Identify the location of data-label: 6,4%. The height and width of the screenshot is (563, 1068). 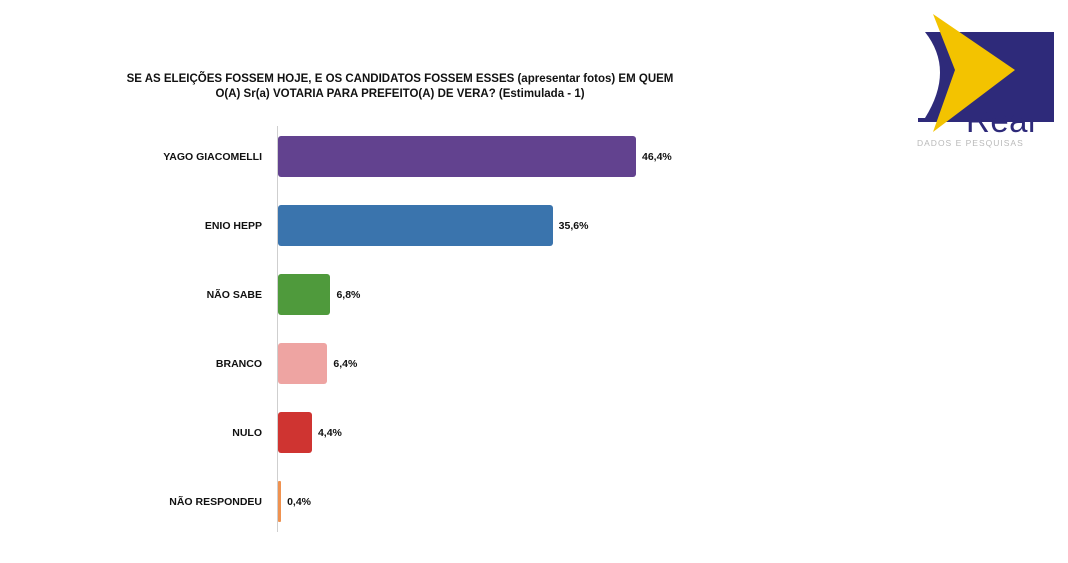
(345, 363).